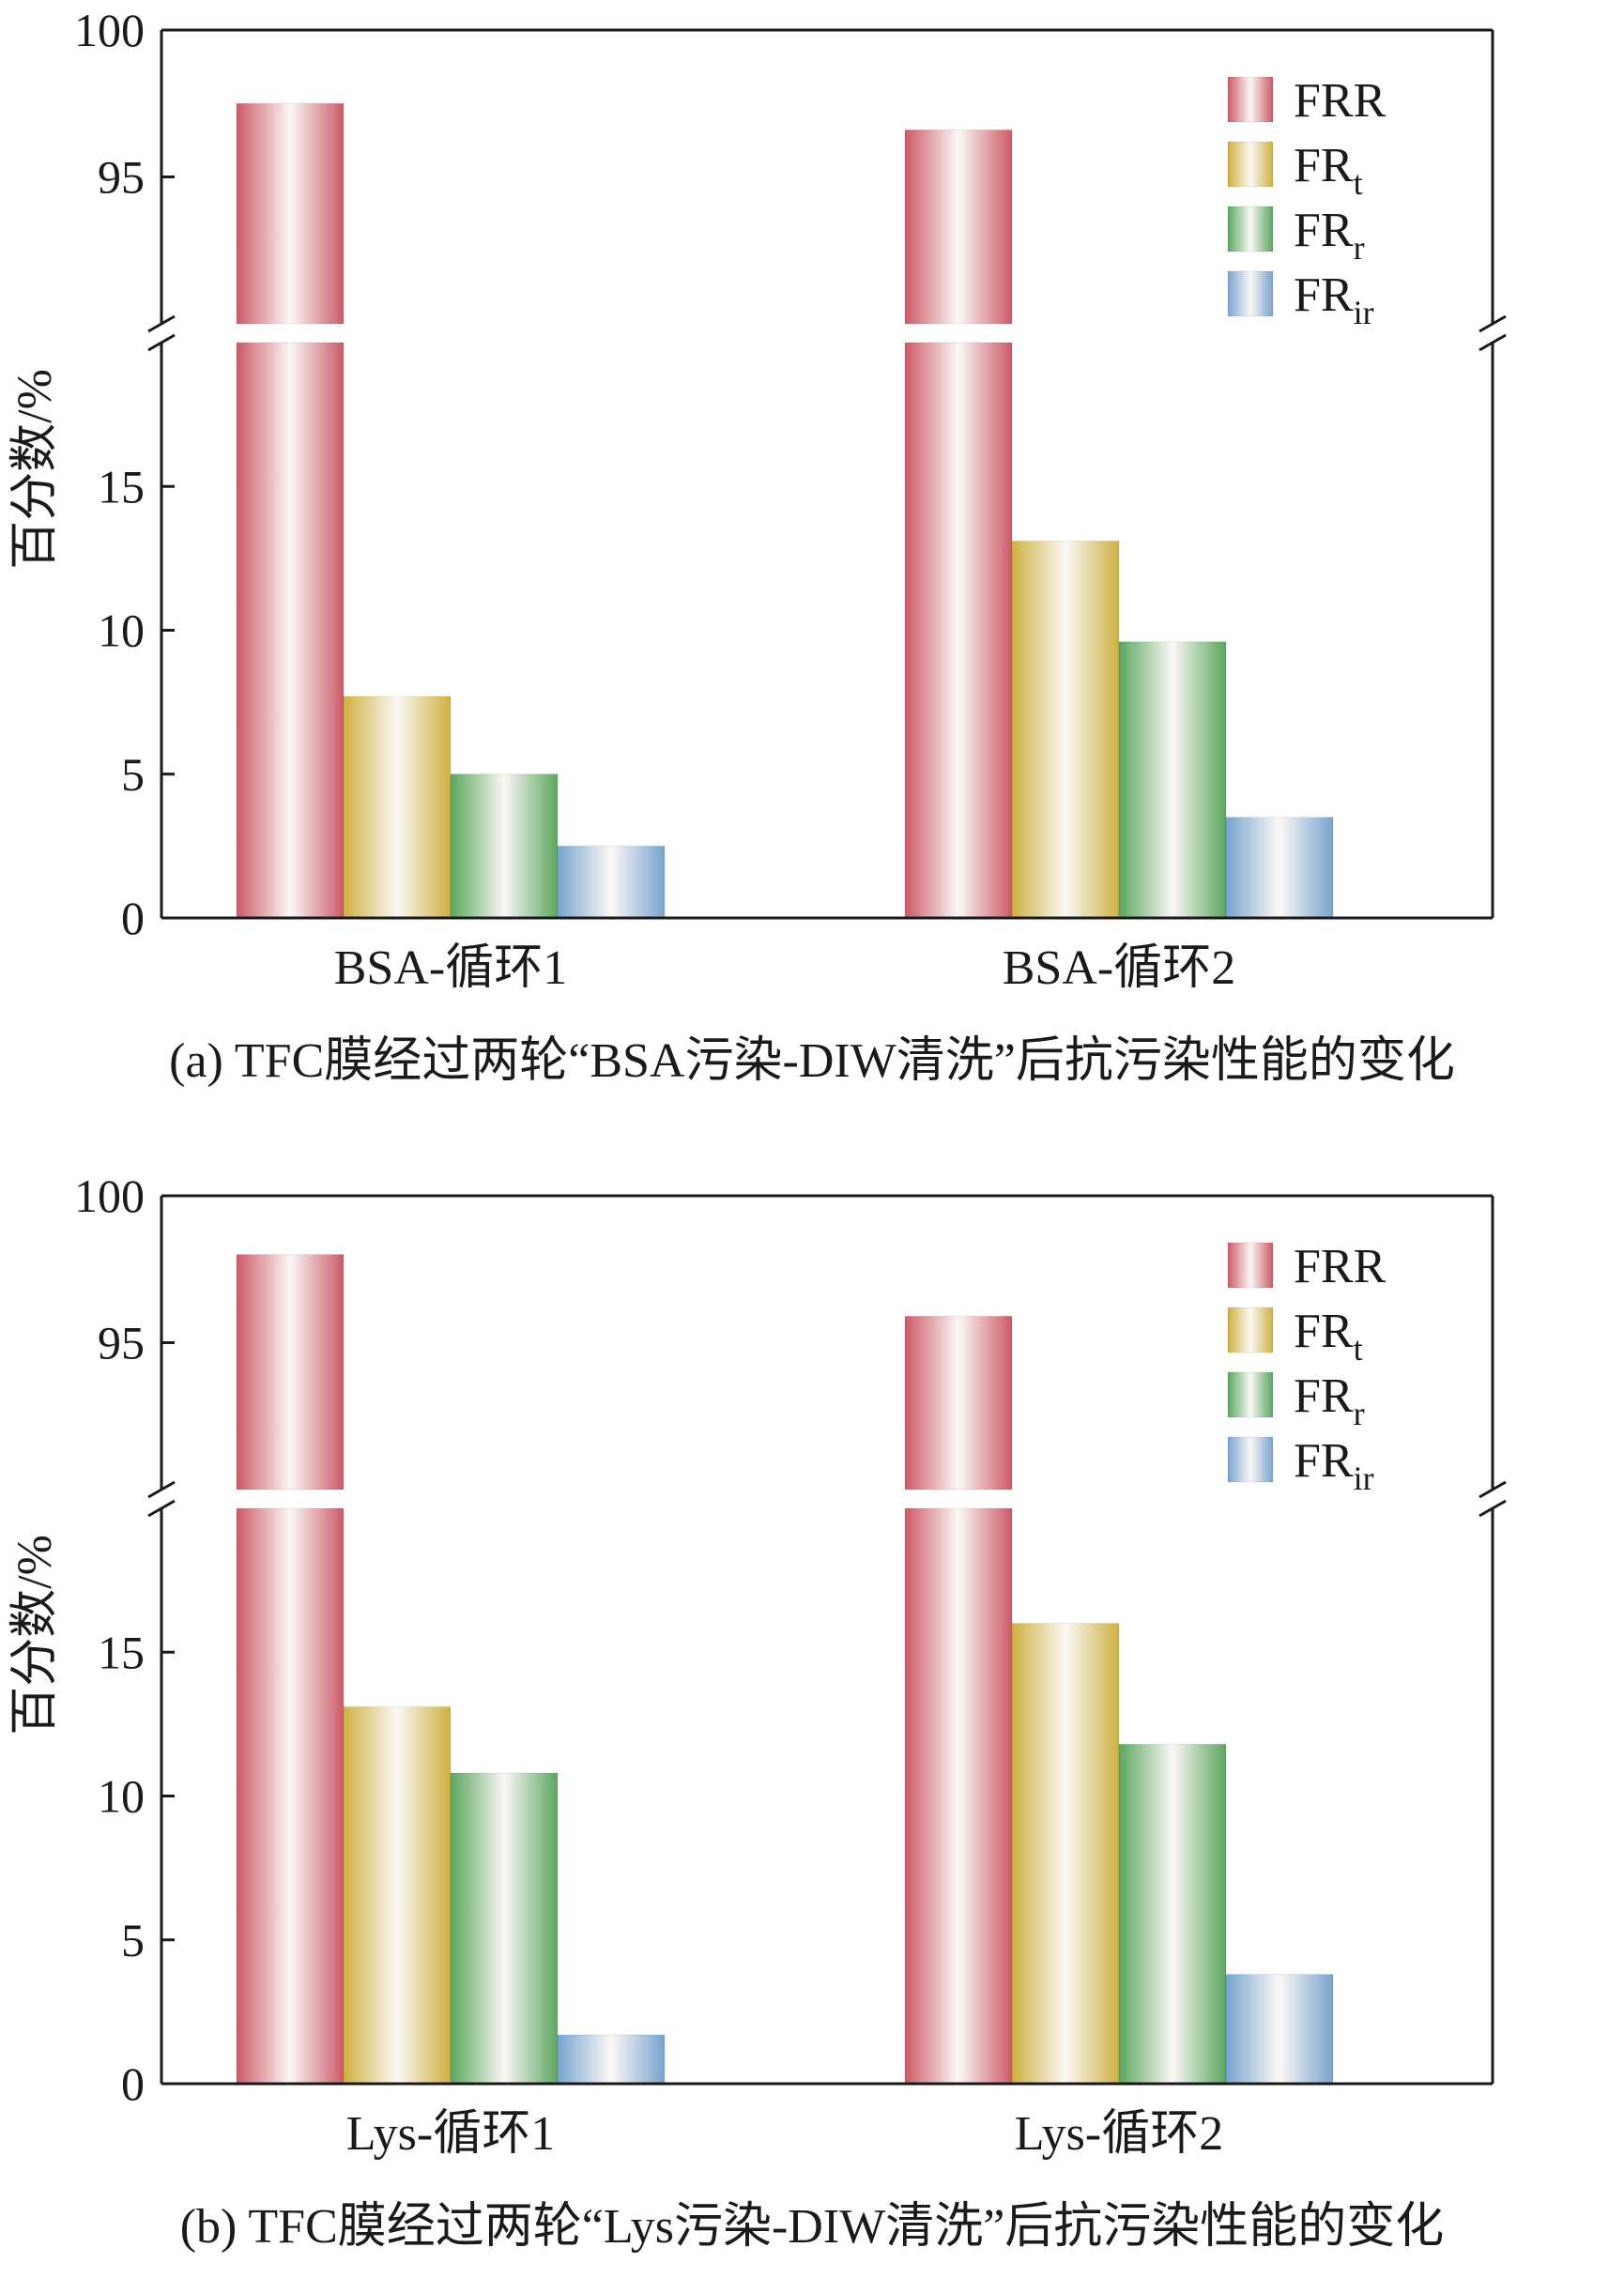  What do you see at coordinates (450, 968) in the screenshot?
I see `x-tick-label-1: BSA-循环1` at bounding box center [450, 968].